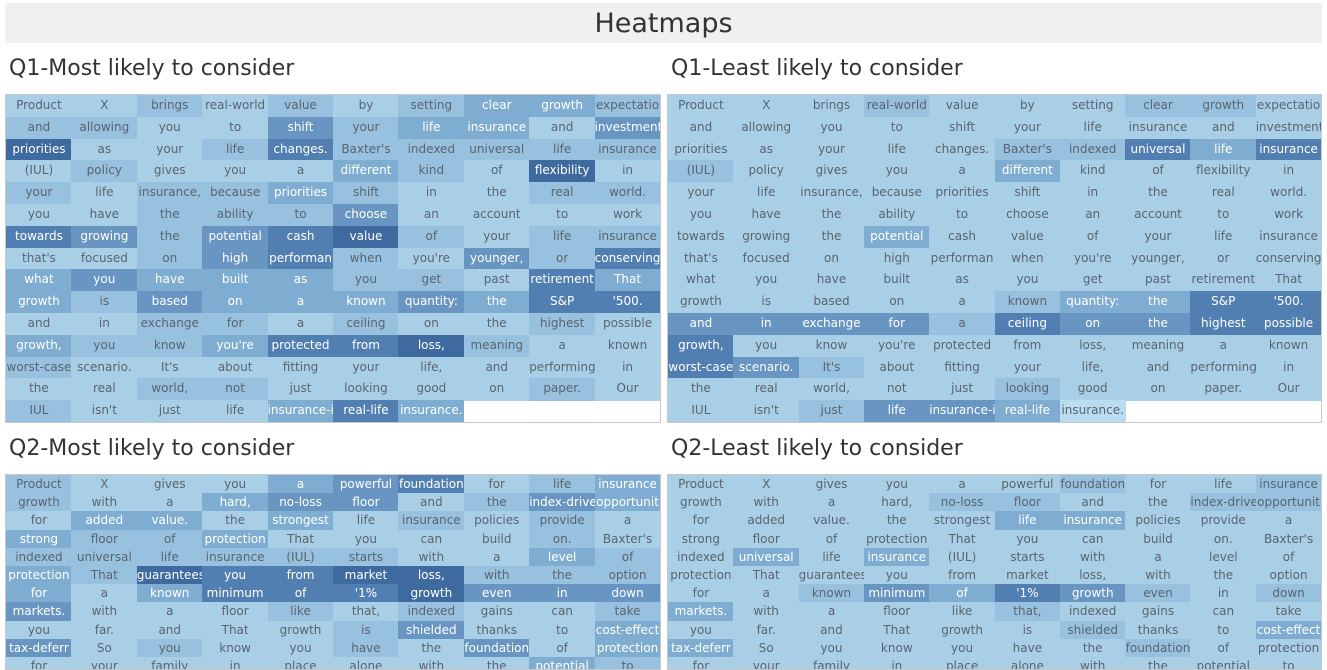 This screenshot has width=1327, height=670. What do you see at coordinates (962, 502) in the screenshot?
I see `heatmap-cell: no-loss` at bounding box center [962, 502].